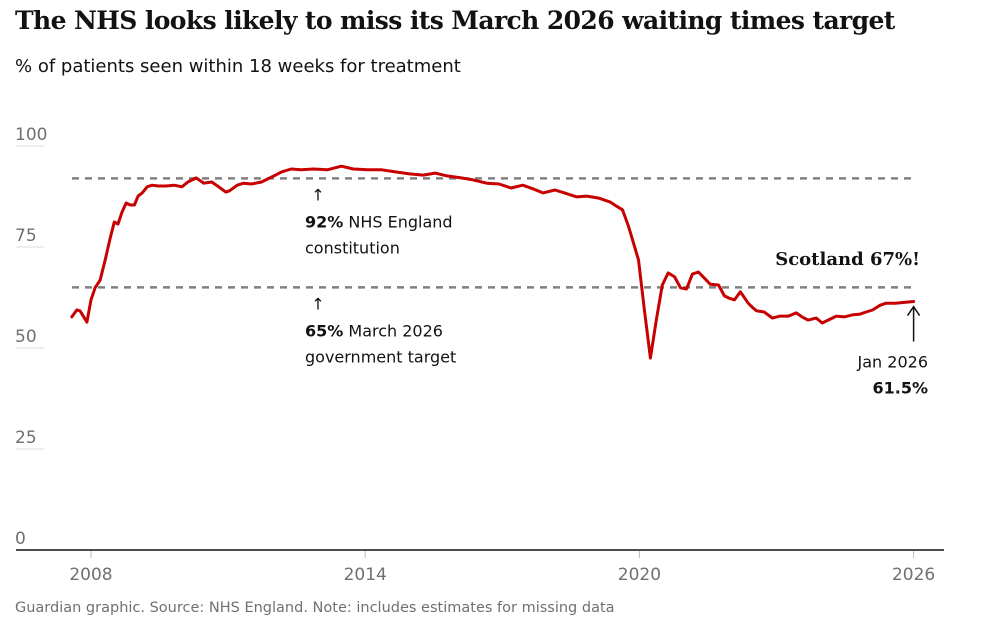  I want to click on reference-label-line2-65: government target, so click(380, 356).